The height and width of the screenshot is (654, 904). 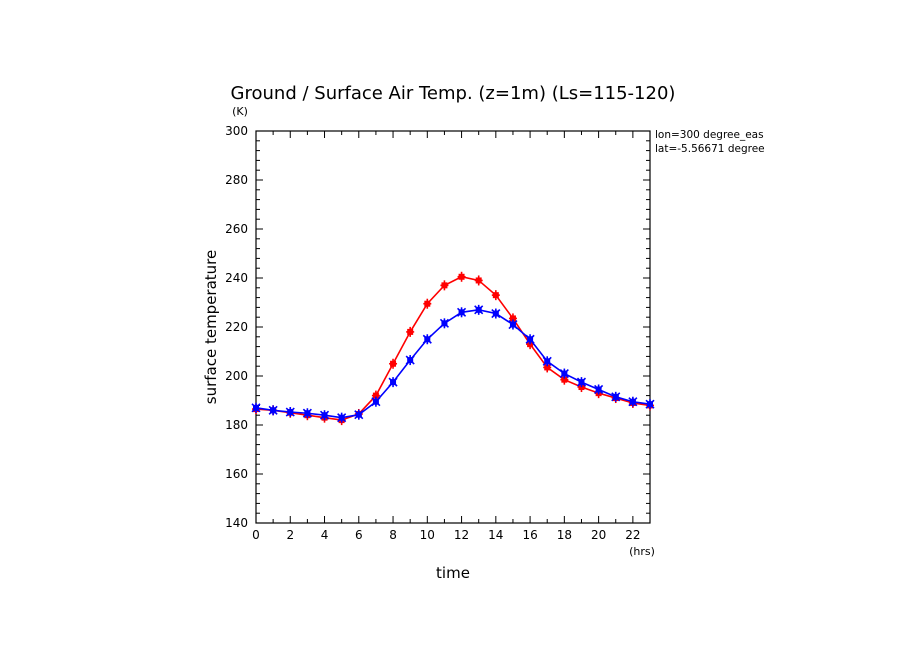 I want to click on x-tick-label: 10, so click(x=427, y=535).